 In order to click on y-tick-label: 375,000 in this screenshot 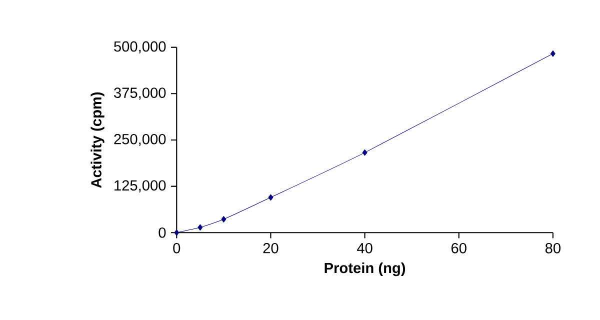, I will do `click(140, 94)`.